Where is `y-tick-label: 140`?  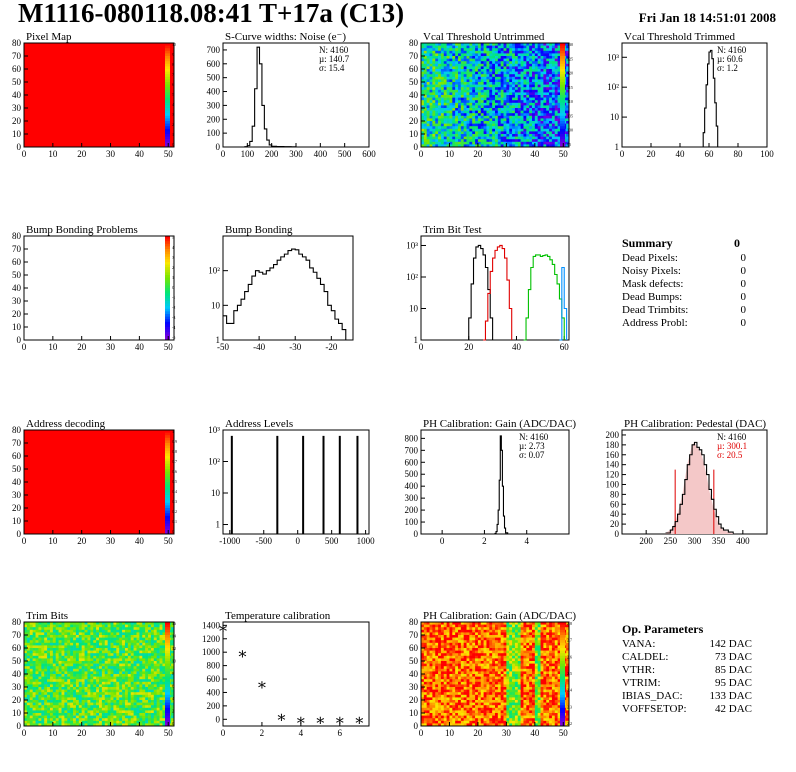
y-tick-label: 140 is located at coordinates (613, 465).